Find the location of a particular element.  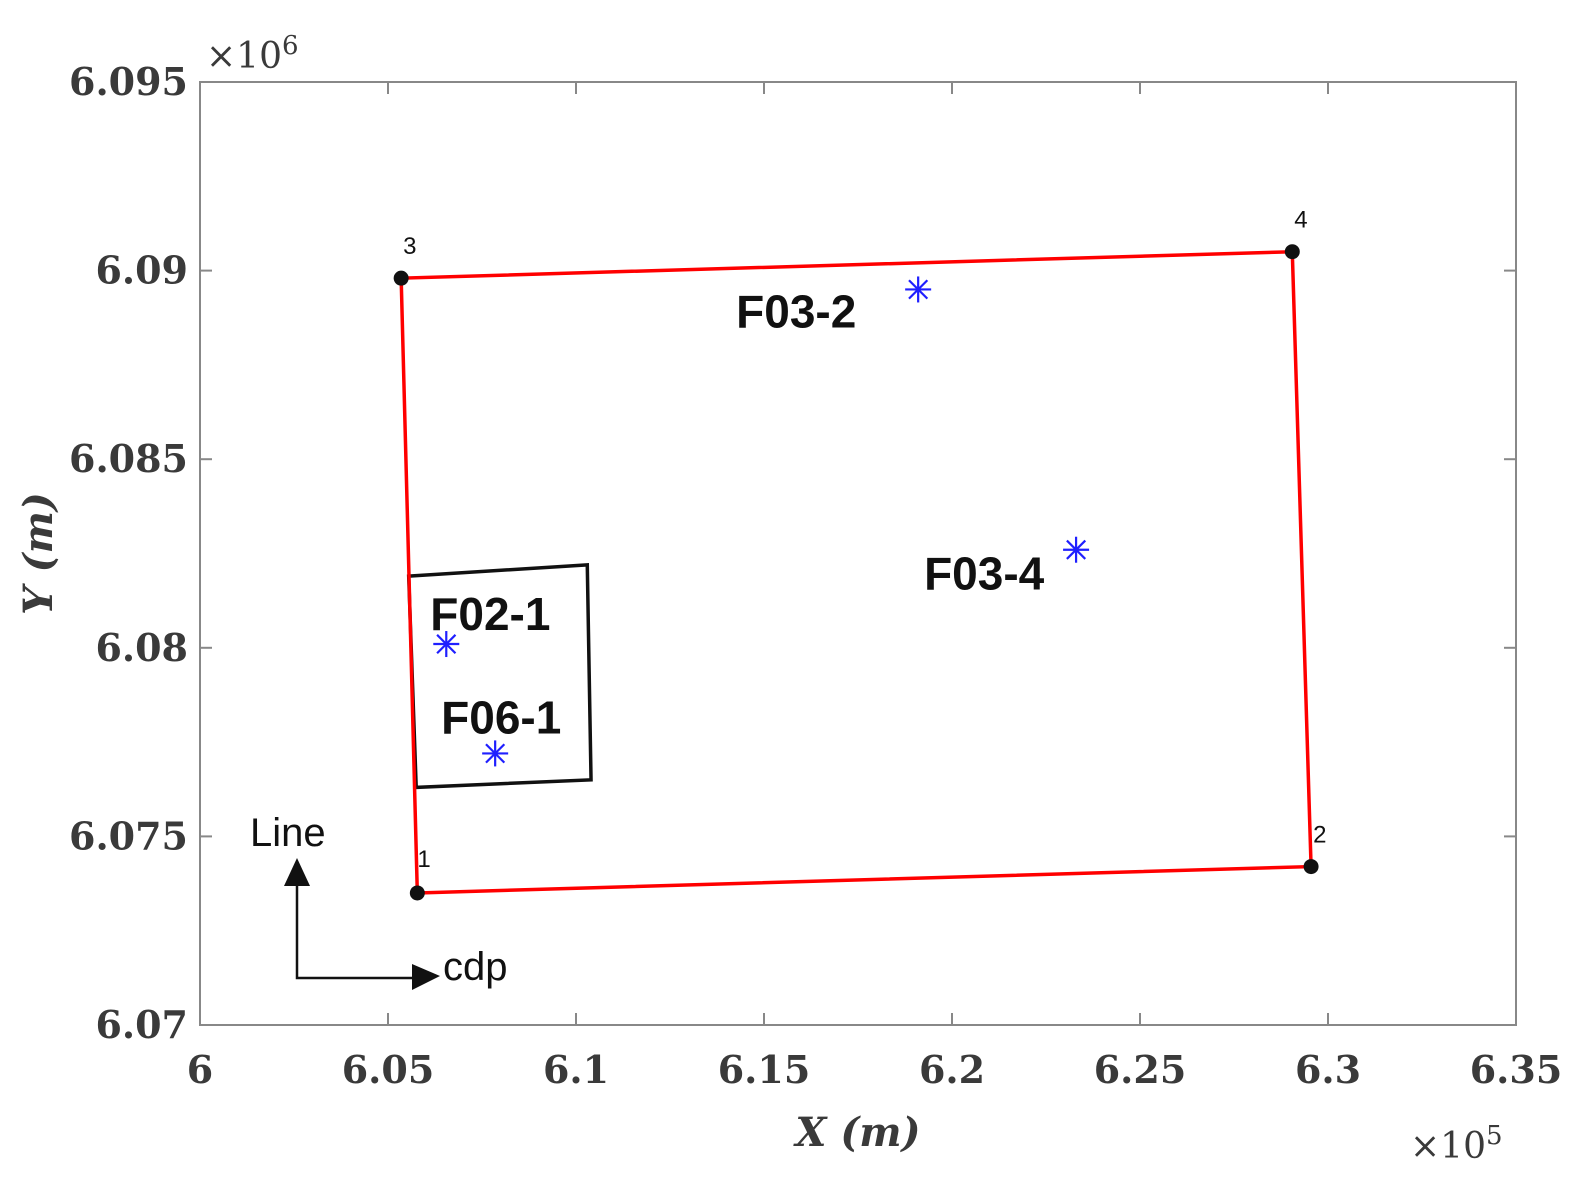

y-tick-label: 6.075 is located at coordinates (128, 835).